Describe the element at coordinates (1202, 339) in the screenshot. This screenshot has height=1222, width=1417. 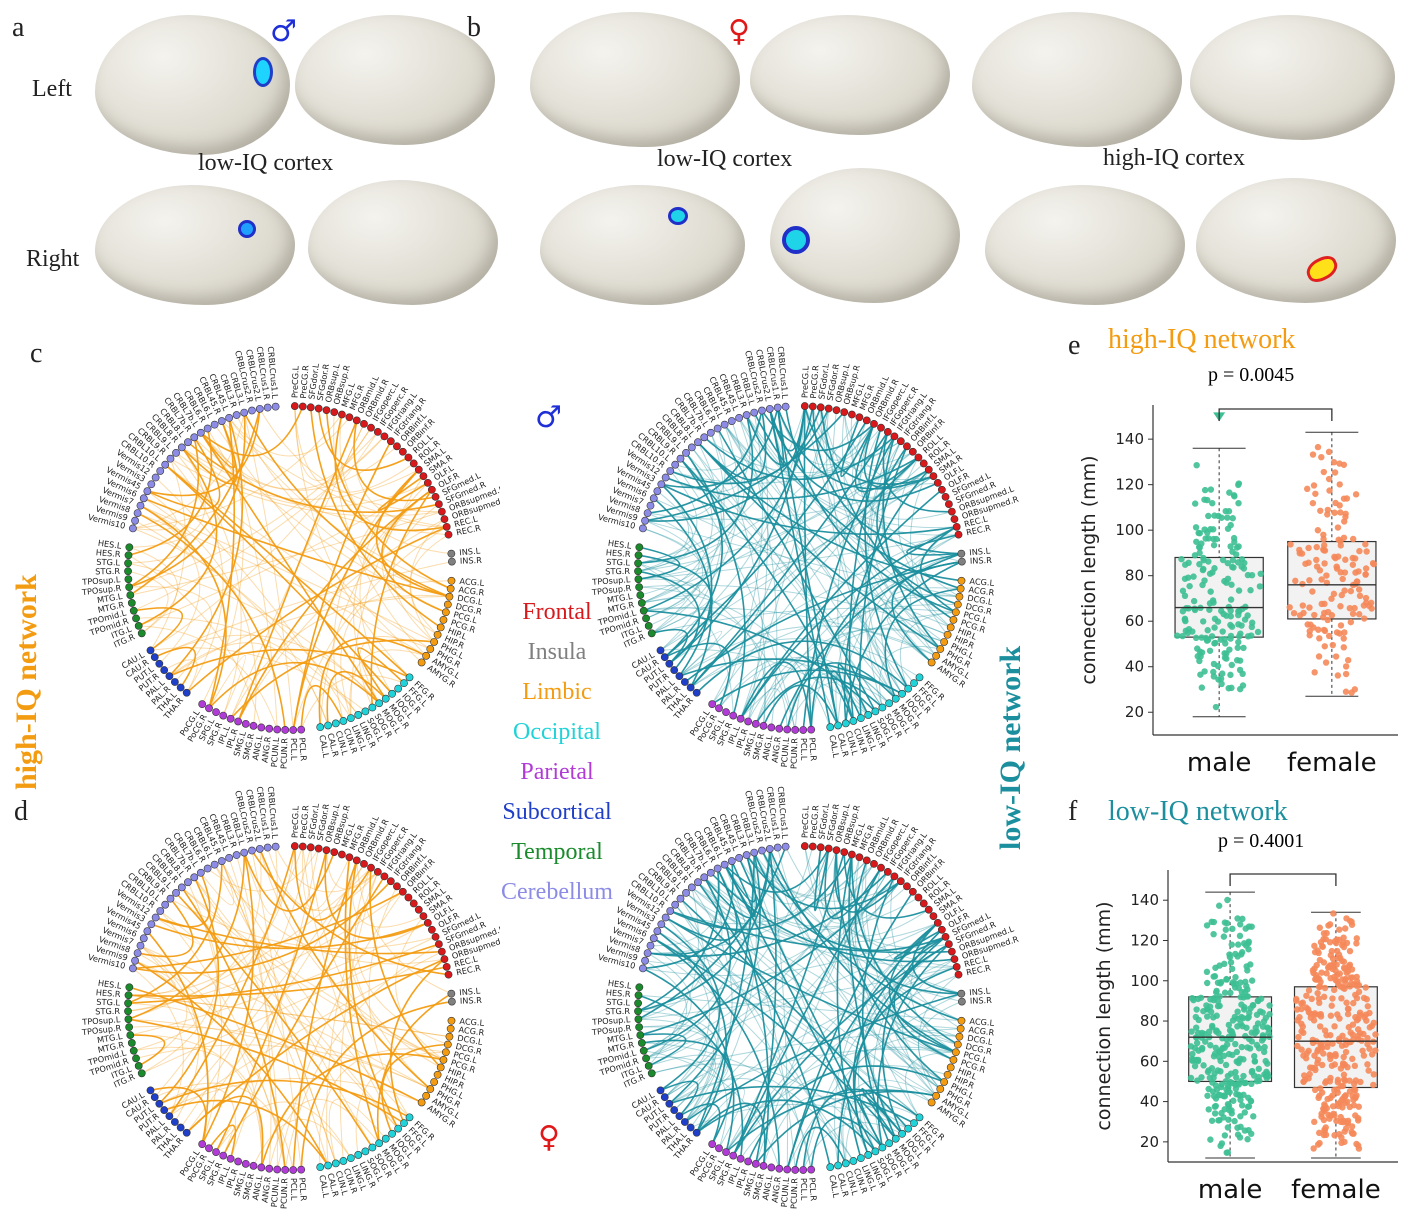
I see `boxplot-e-title: high-IQ network` at that location.